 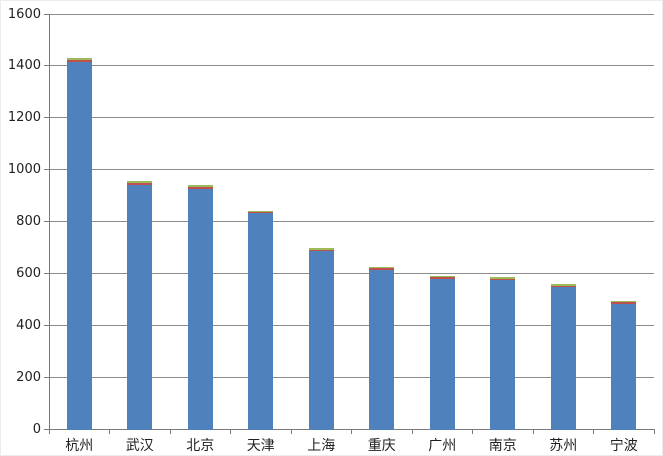 I want to click on bar-segment-series-red-广州, so click(x=442, y=278).